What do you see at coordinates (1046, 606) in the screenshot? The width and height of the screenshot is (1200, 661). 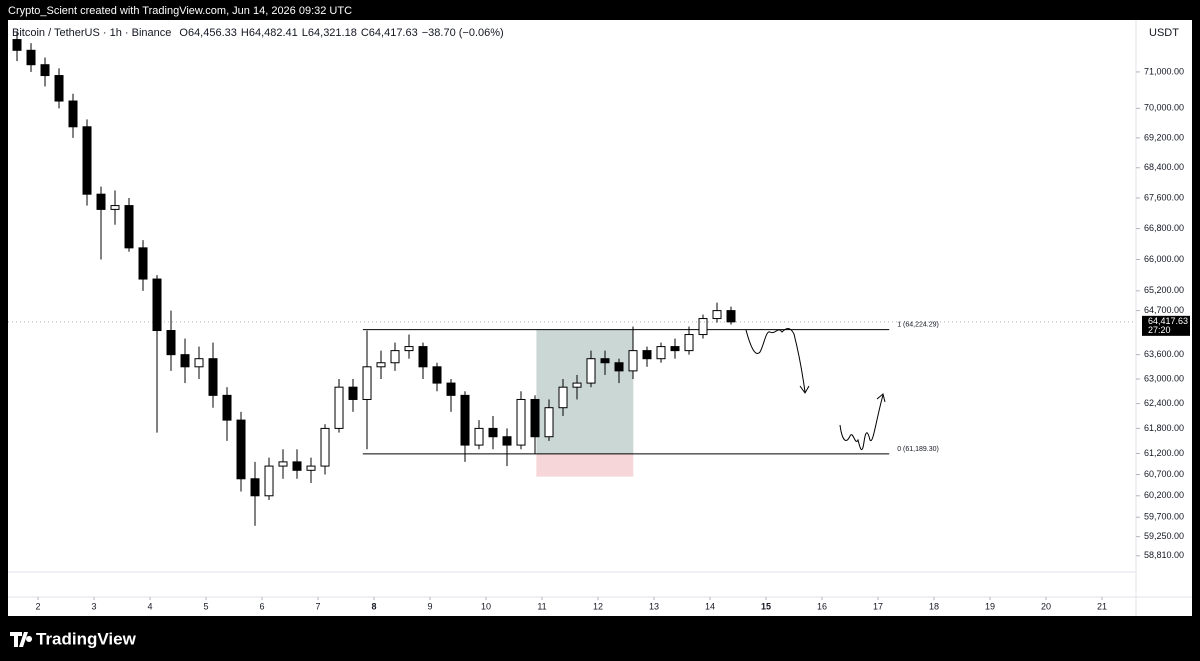 I see `x-tick-label: 20` at bounding box center [1046, 606].